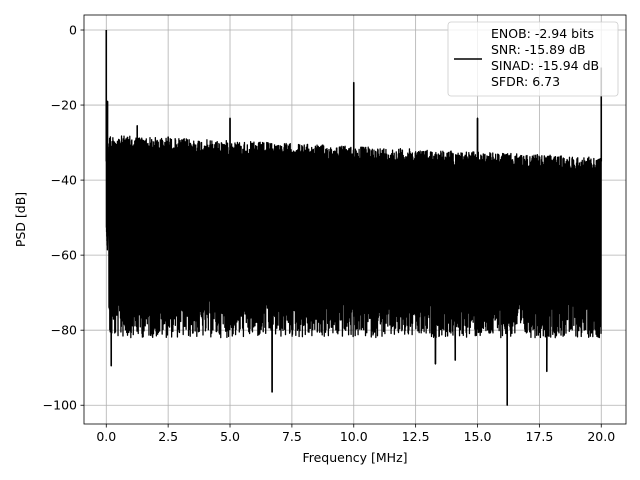 Image resolution: width=640 pixels, height=480 pixels. I want to click on legend-entry-snr: SNR: -15.89 dB, so click(538, 49).